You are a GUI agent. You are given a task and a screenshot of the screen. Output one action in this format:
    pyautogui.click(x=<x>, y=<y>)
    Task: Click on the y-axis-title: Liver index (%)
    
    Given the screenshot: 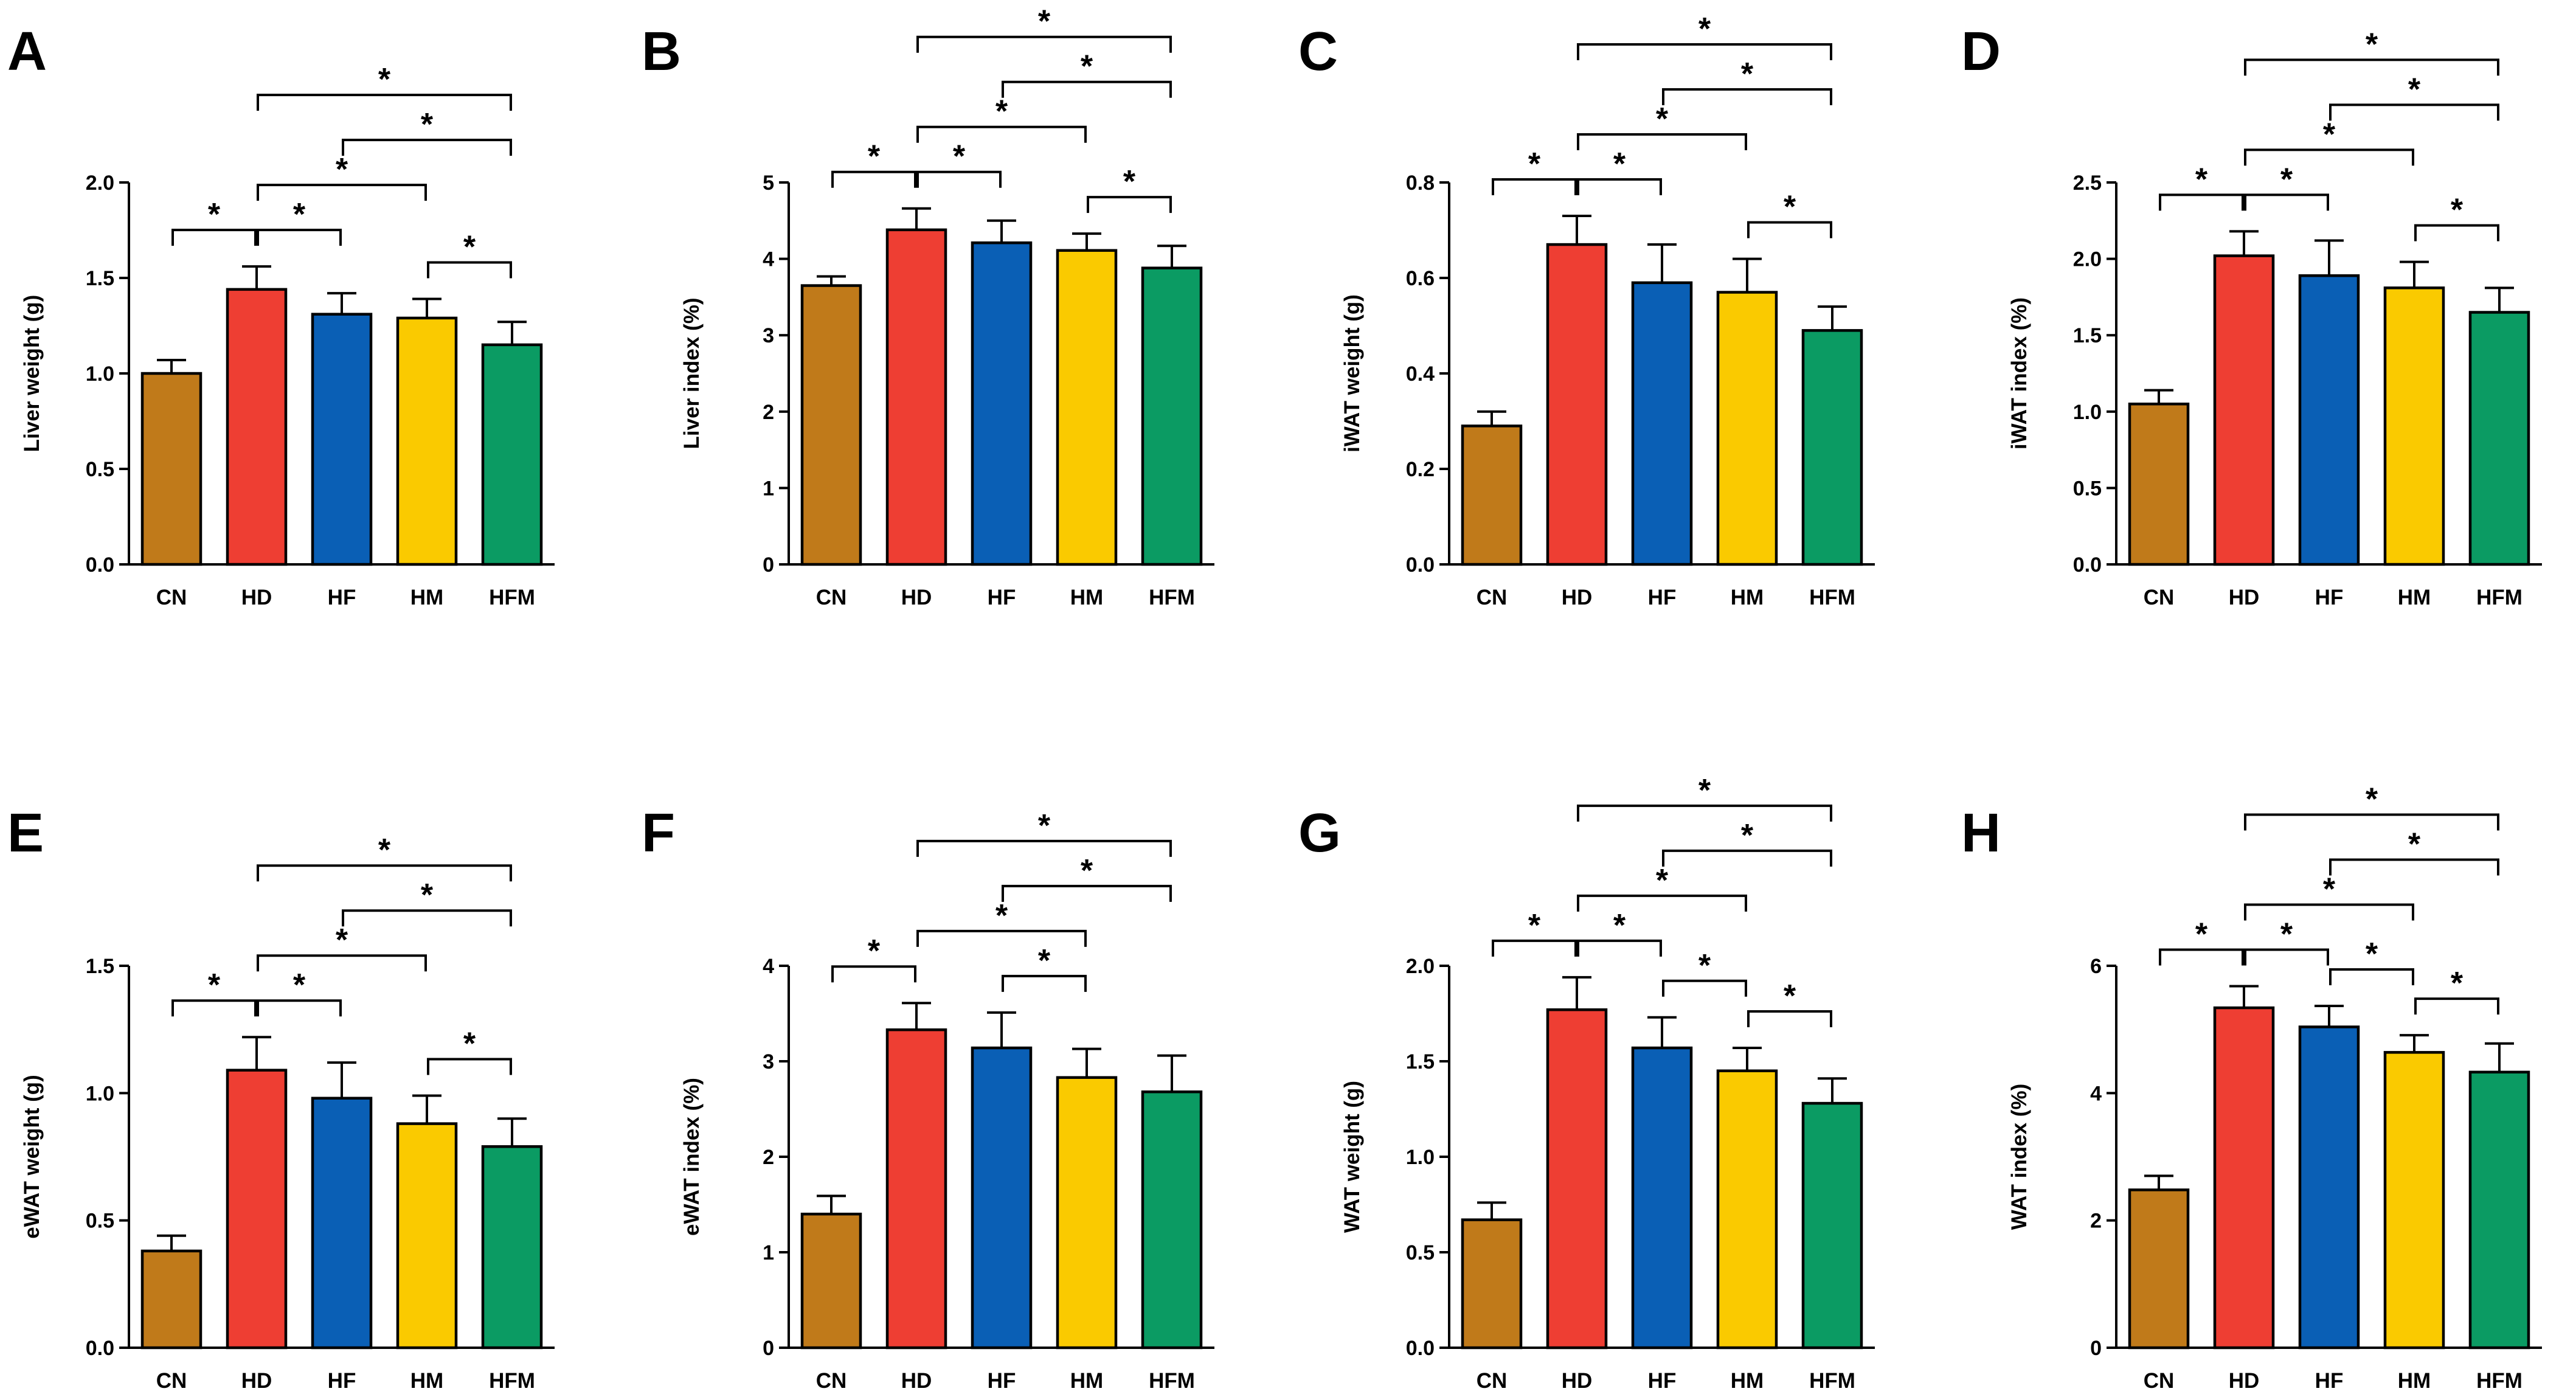 What is the action you would take?
    pyautogui.click(x=692, y=374)
    